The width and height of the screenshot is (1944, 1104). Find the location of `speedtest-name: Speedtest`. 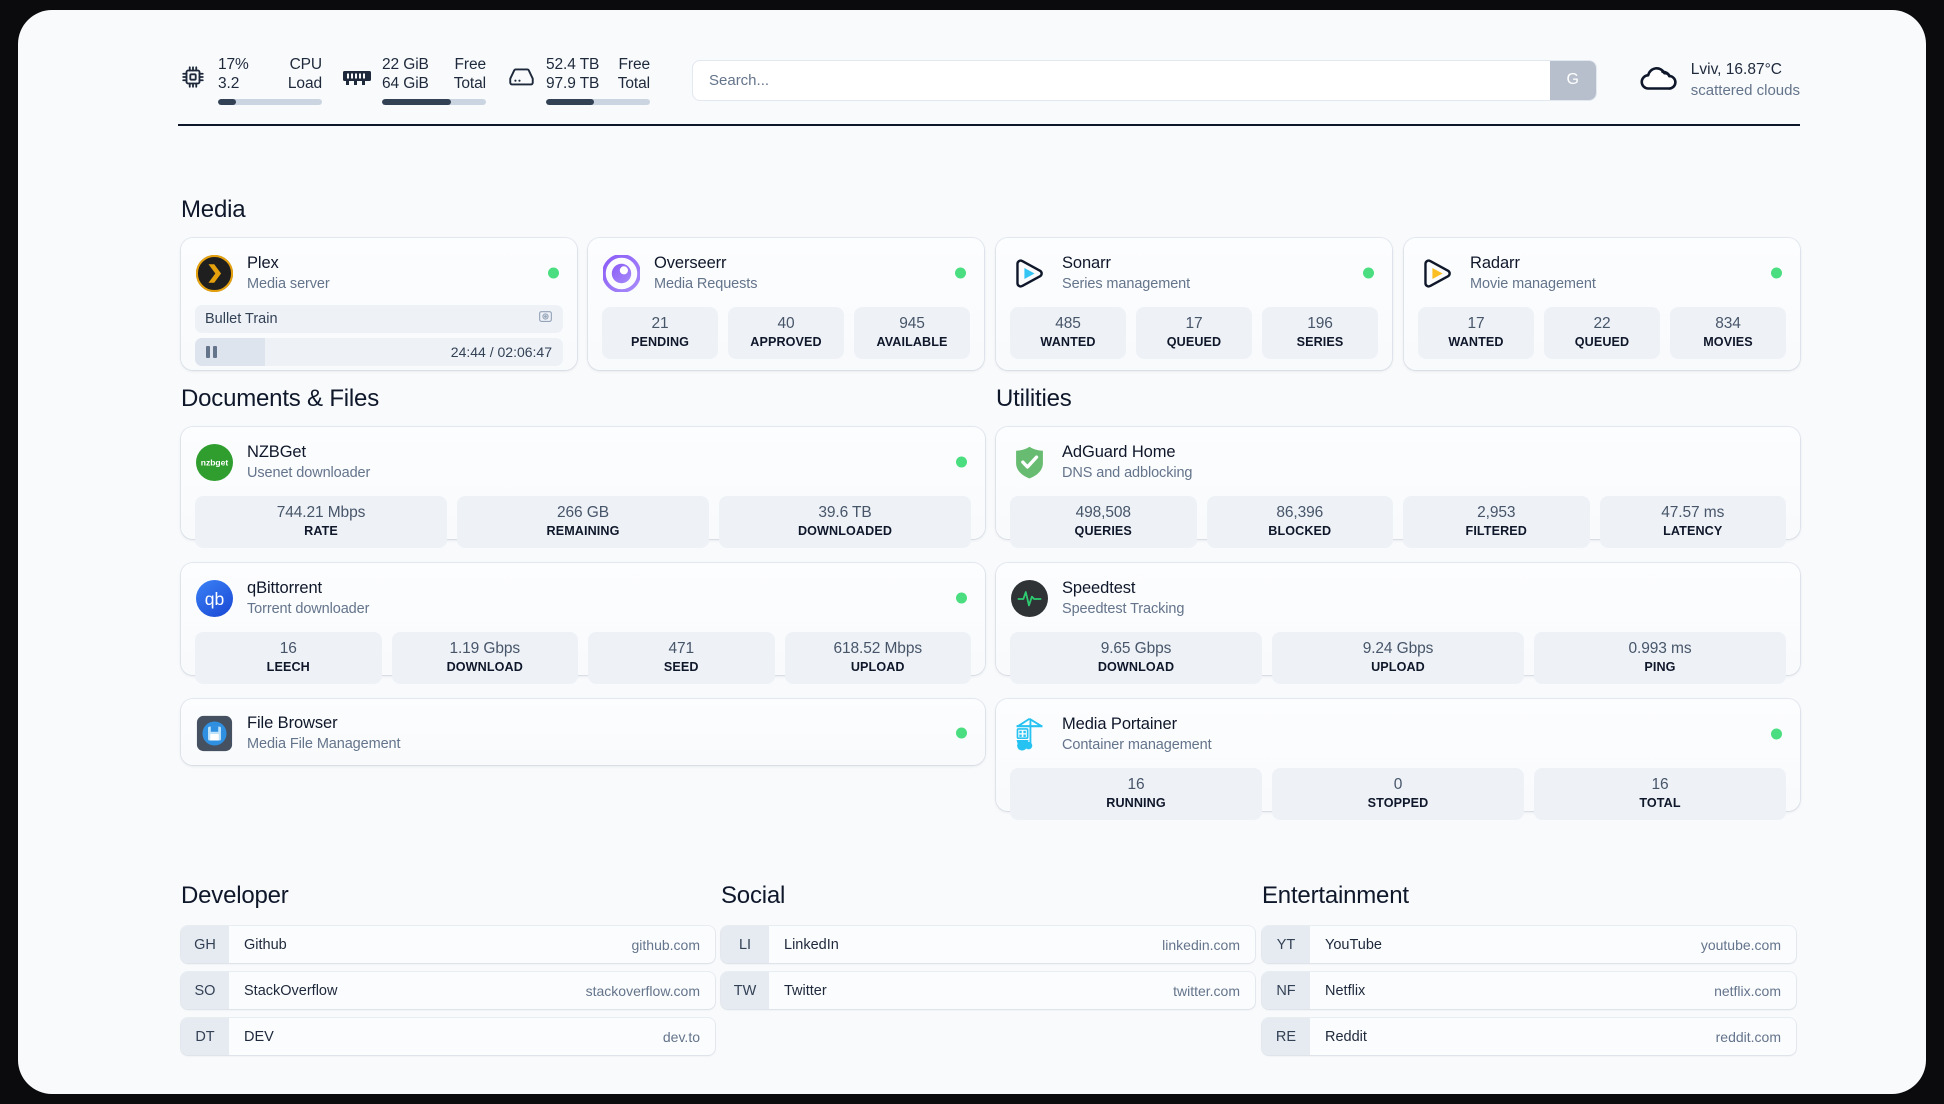

speedtest-name: Speedtest is located at coordinates (1099, 587).